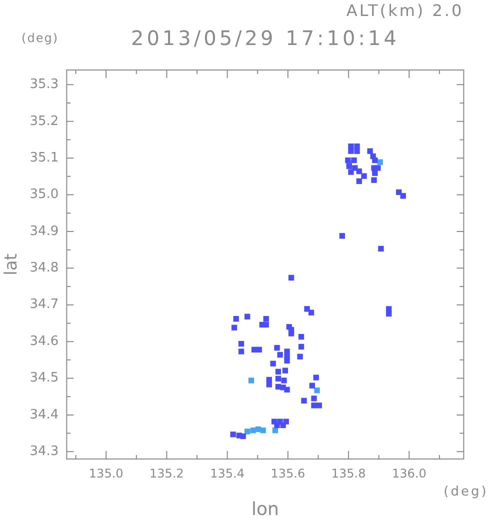 This screenshot has height=521, width=491. Describe the element at coordinates (44, 452) in the screenshot. I see `y-tick-label: 34.3` at that location.